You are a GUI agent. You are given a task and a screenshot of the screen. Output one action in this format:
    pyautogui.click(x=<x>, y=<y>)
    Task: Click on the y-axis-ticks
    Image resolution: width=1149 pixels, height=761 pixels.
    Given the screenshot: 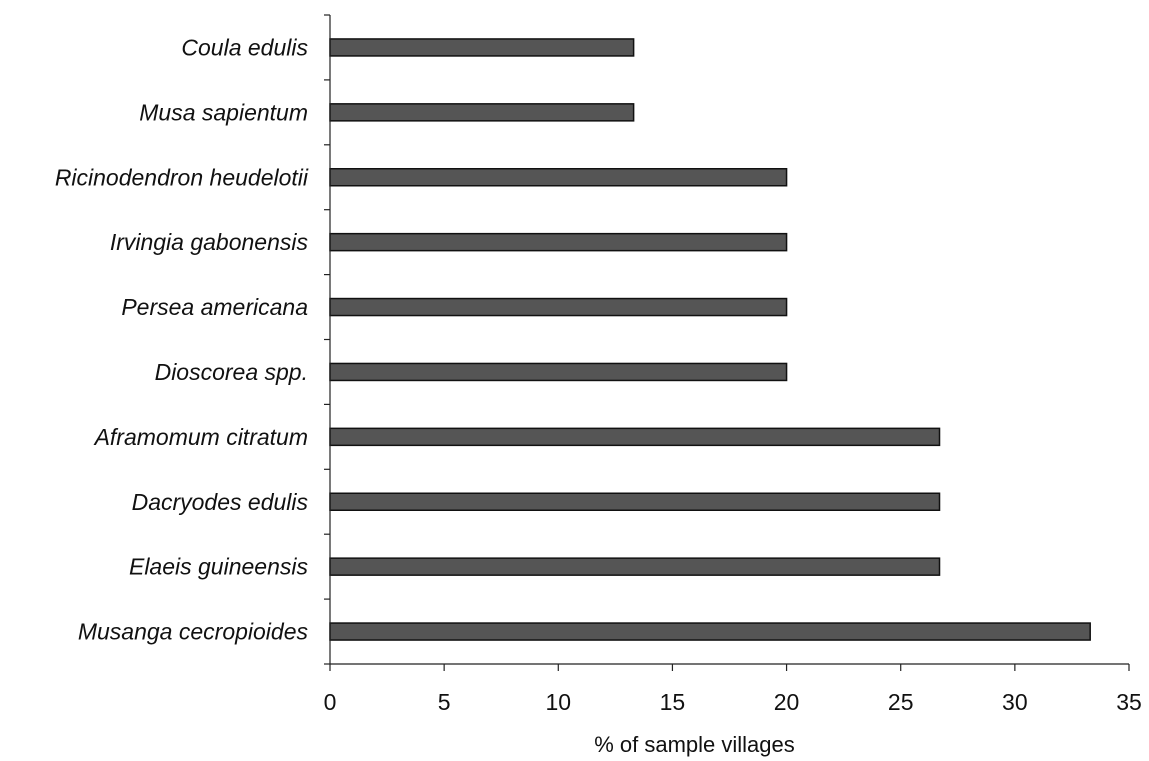 What is the action you would take?
    pyautogui.click(x=327, y=339)
    